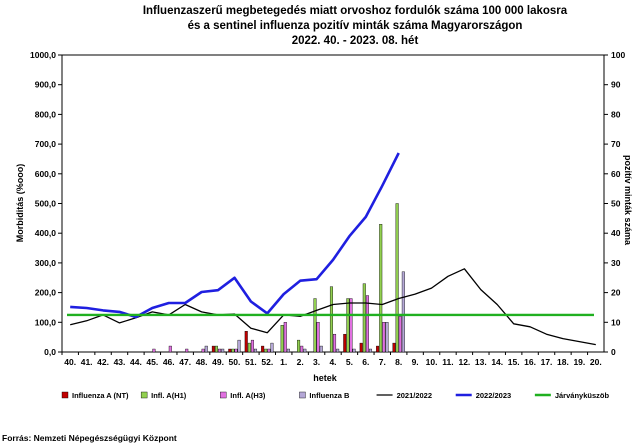 The width and height of the screenshot is (640, 447). Describe the element at coordinates (616, 144) in the screenshot. I see `y2-tick-label: 70` at that location.